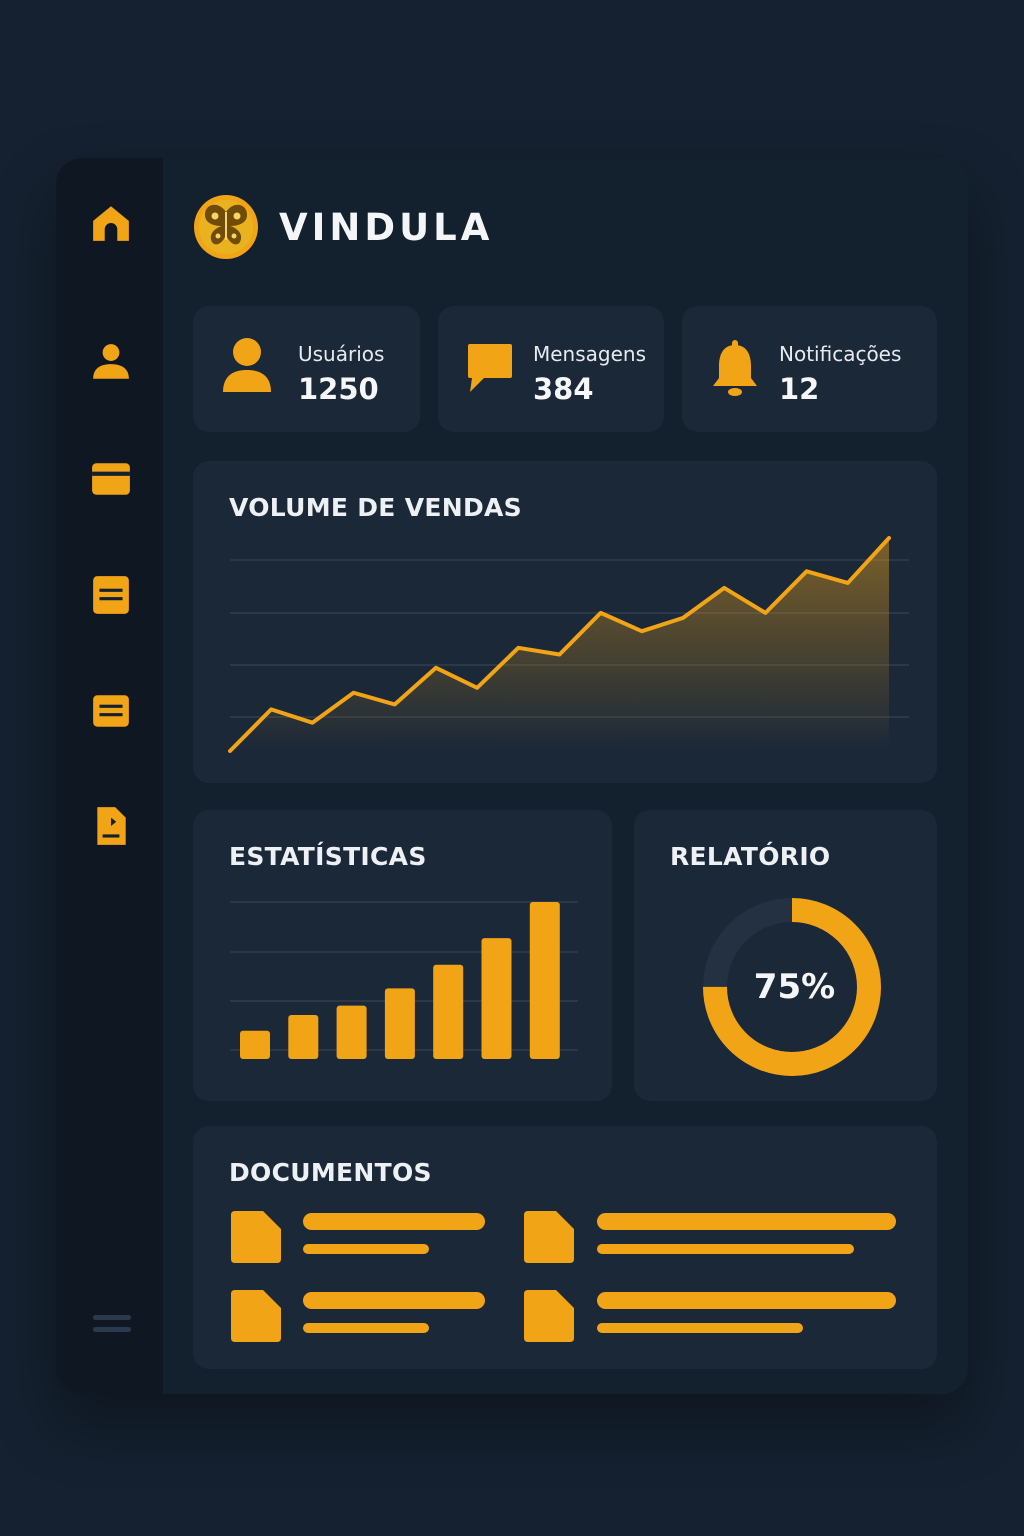 Image resolution: width=1024 pixels, height=1536 pixels. What do you see at coordinates (338, 389) in the screenshot?
I see `stat-value: 1250` at bounding box center [338, 389].